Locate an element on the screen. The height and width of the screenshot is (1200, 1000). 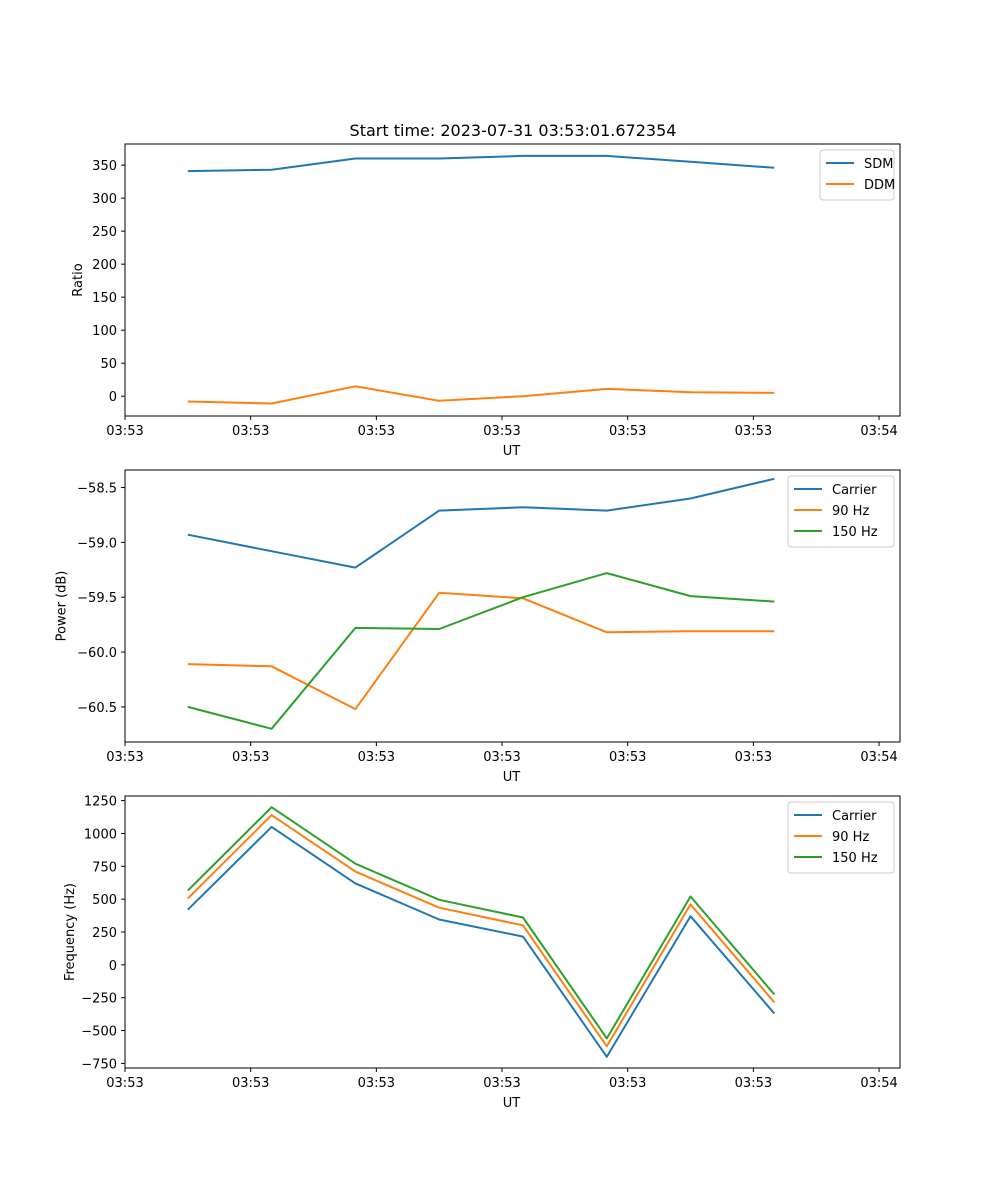
figure-title: Start time: 2023-07-31 03:53:01.672354 is located at coordinates (513, 130).